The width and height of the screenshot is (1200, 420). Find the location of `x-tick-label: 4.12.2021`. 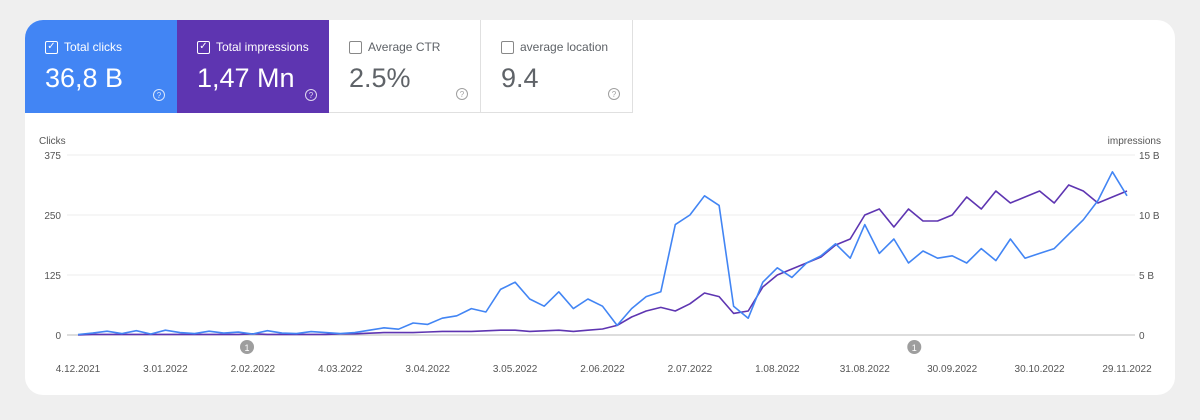

x-tick-label: 4.12.2021 is located at coordinates (78, 369).